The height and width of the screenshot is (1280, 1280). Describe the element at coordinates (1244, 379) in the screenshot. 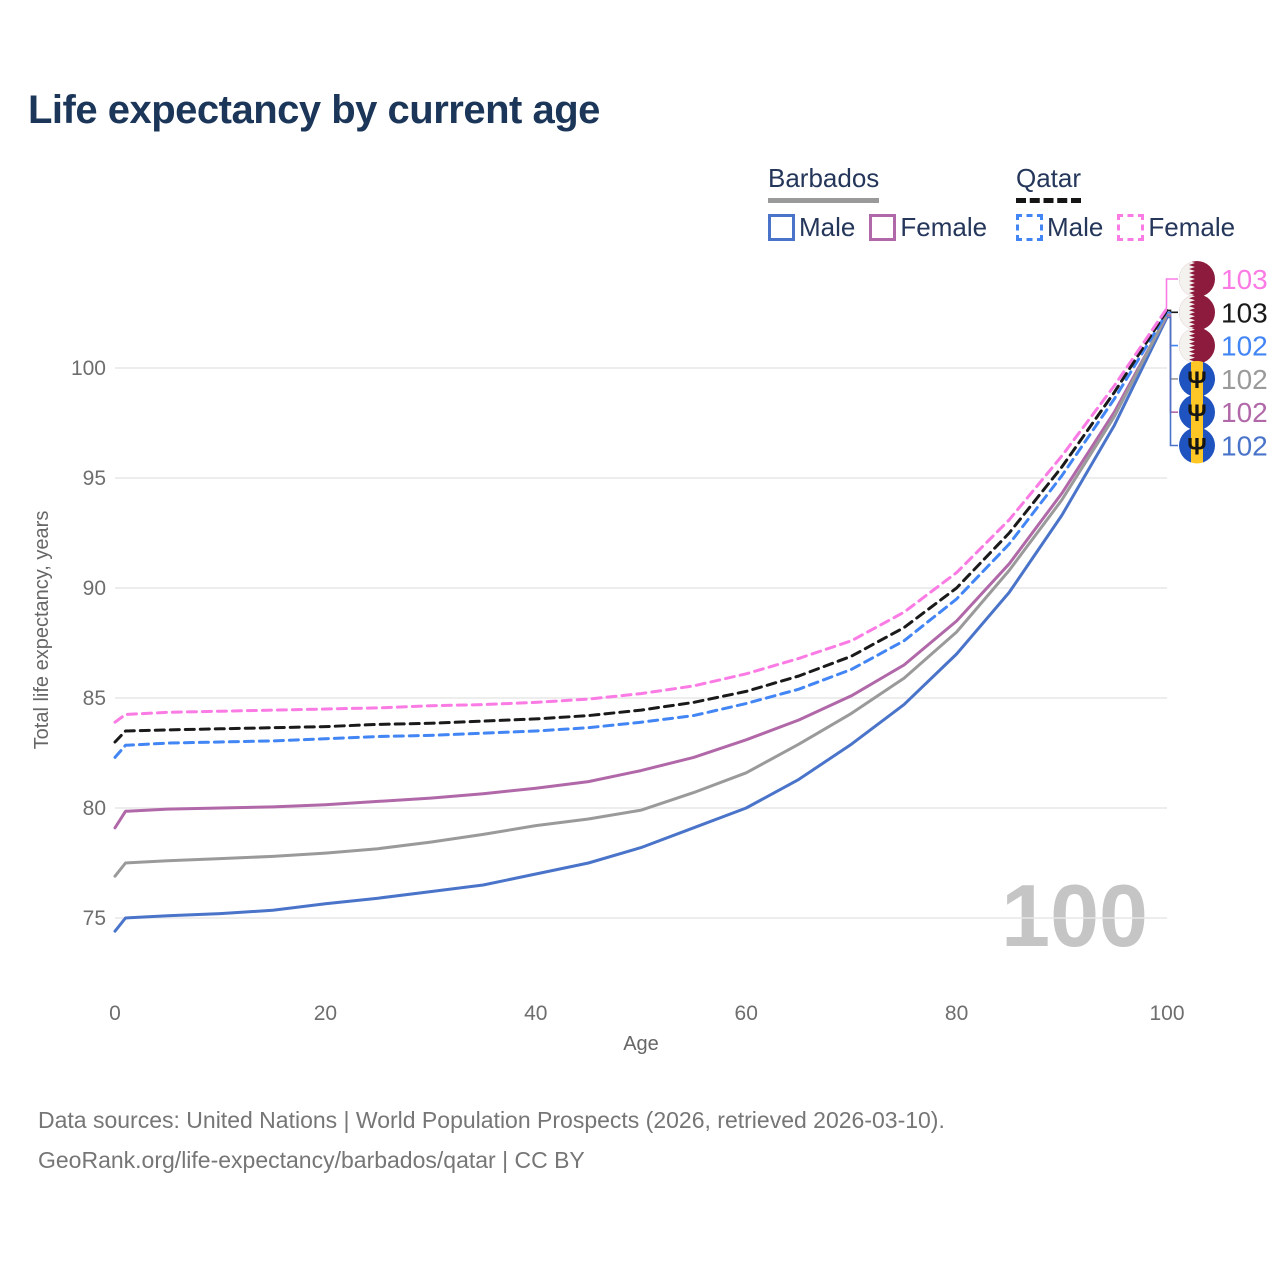

I see `end-value-label-barbados-total: 102` at that location.